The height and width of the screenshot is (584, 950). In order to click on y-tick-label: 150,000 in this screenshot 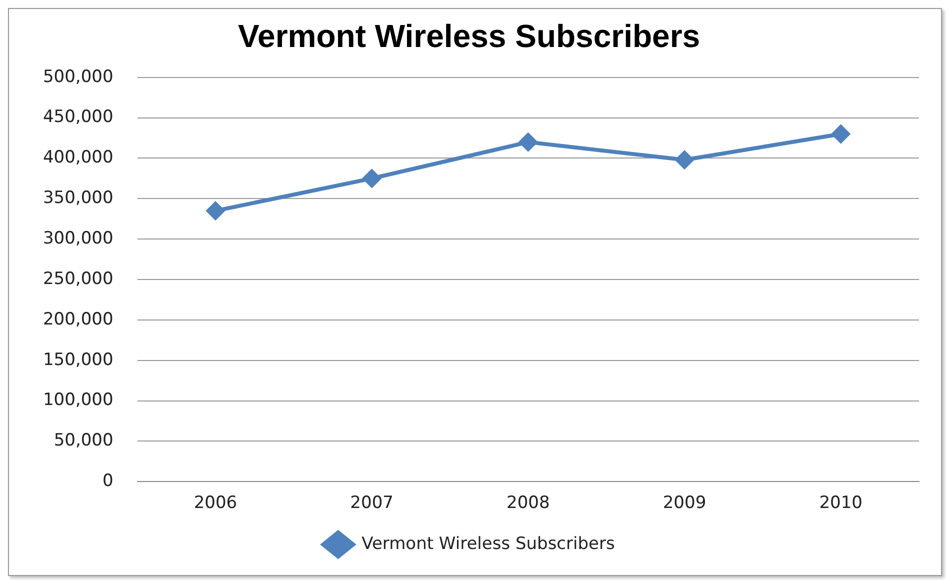, I will do `click(78, 360)`.